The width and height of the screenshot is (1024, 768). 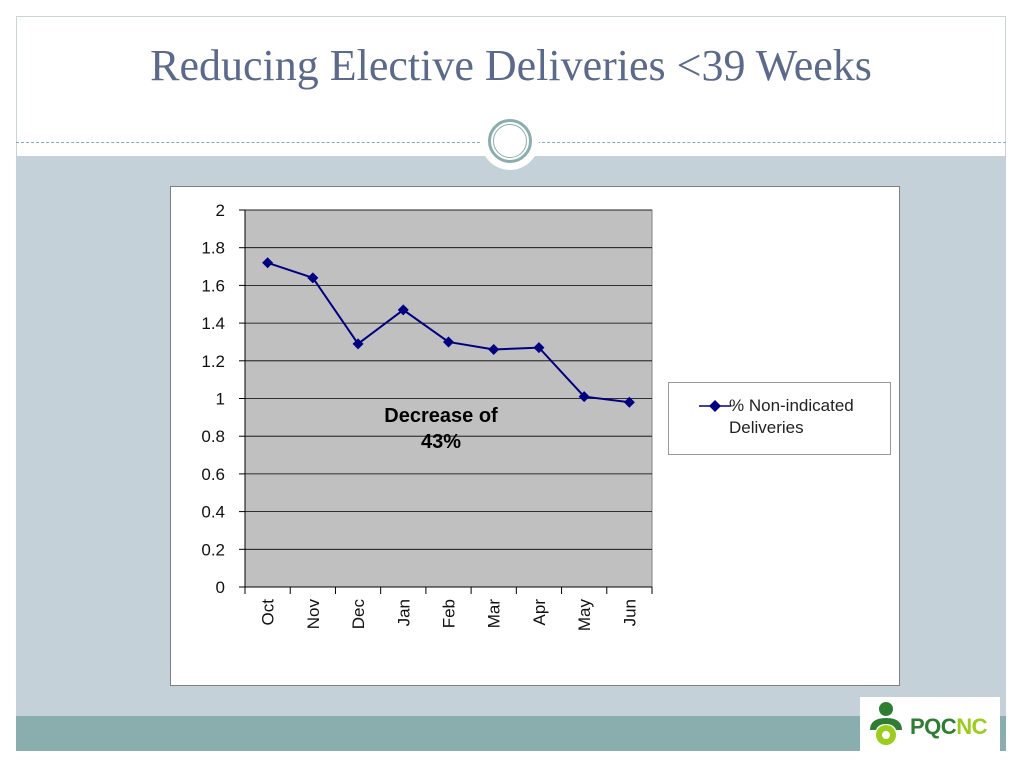 What do you see at coordinates (449, 613) in the screenshot?
I see `x-tick-label: Feb` at bounding box center [449, 613].